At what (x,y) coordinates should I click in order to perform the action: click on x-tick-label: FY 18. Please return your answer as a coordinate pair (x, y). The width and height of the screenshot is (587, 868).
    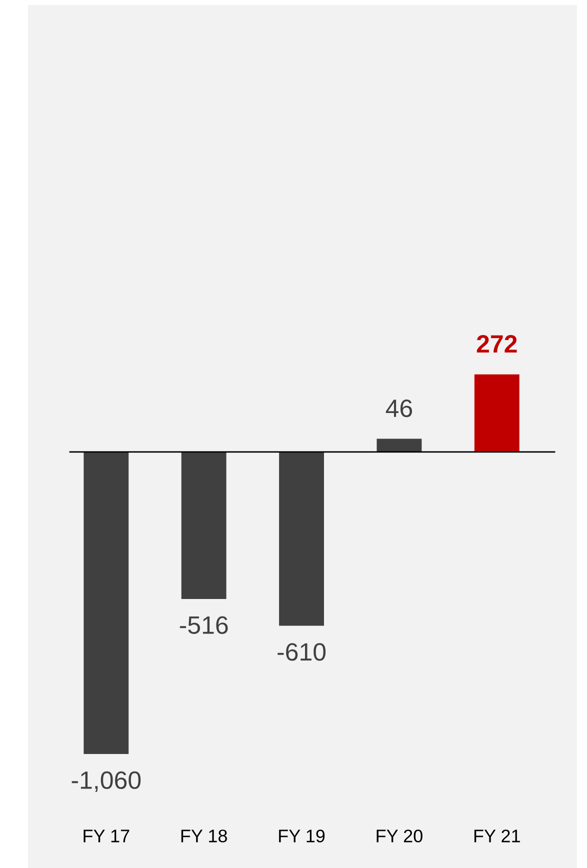
    Looking at the image, I should click on (204, 836).